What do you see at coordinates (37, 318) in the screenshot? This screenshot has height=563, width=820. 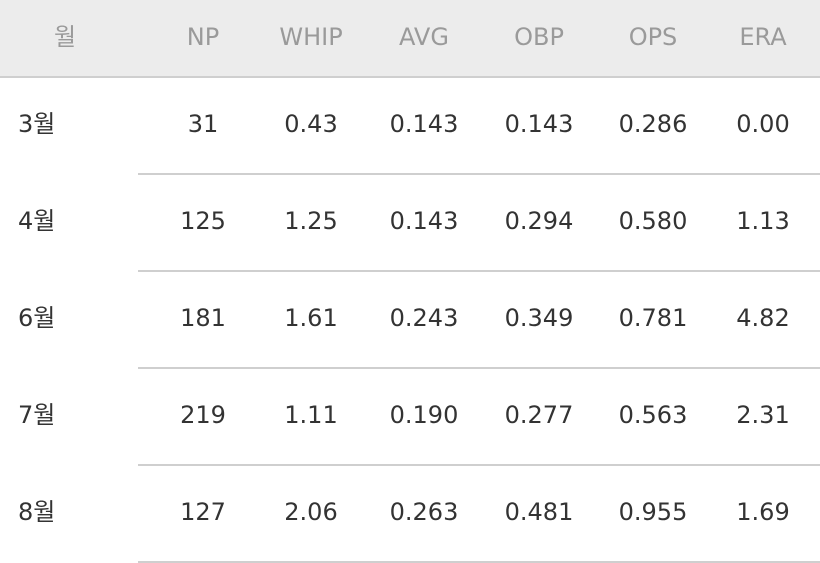 I see `month-cell: 6월` at bounding box center [37, 318].